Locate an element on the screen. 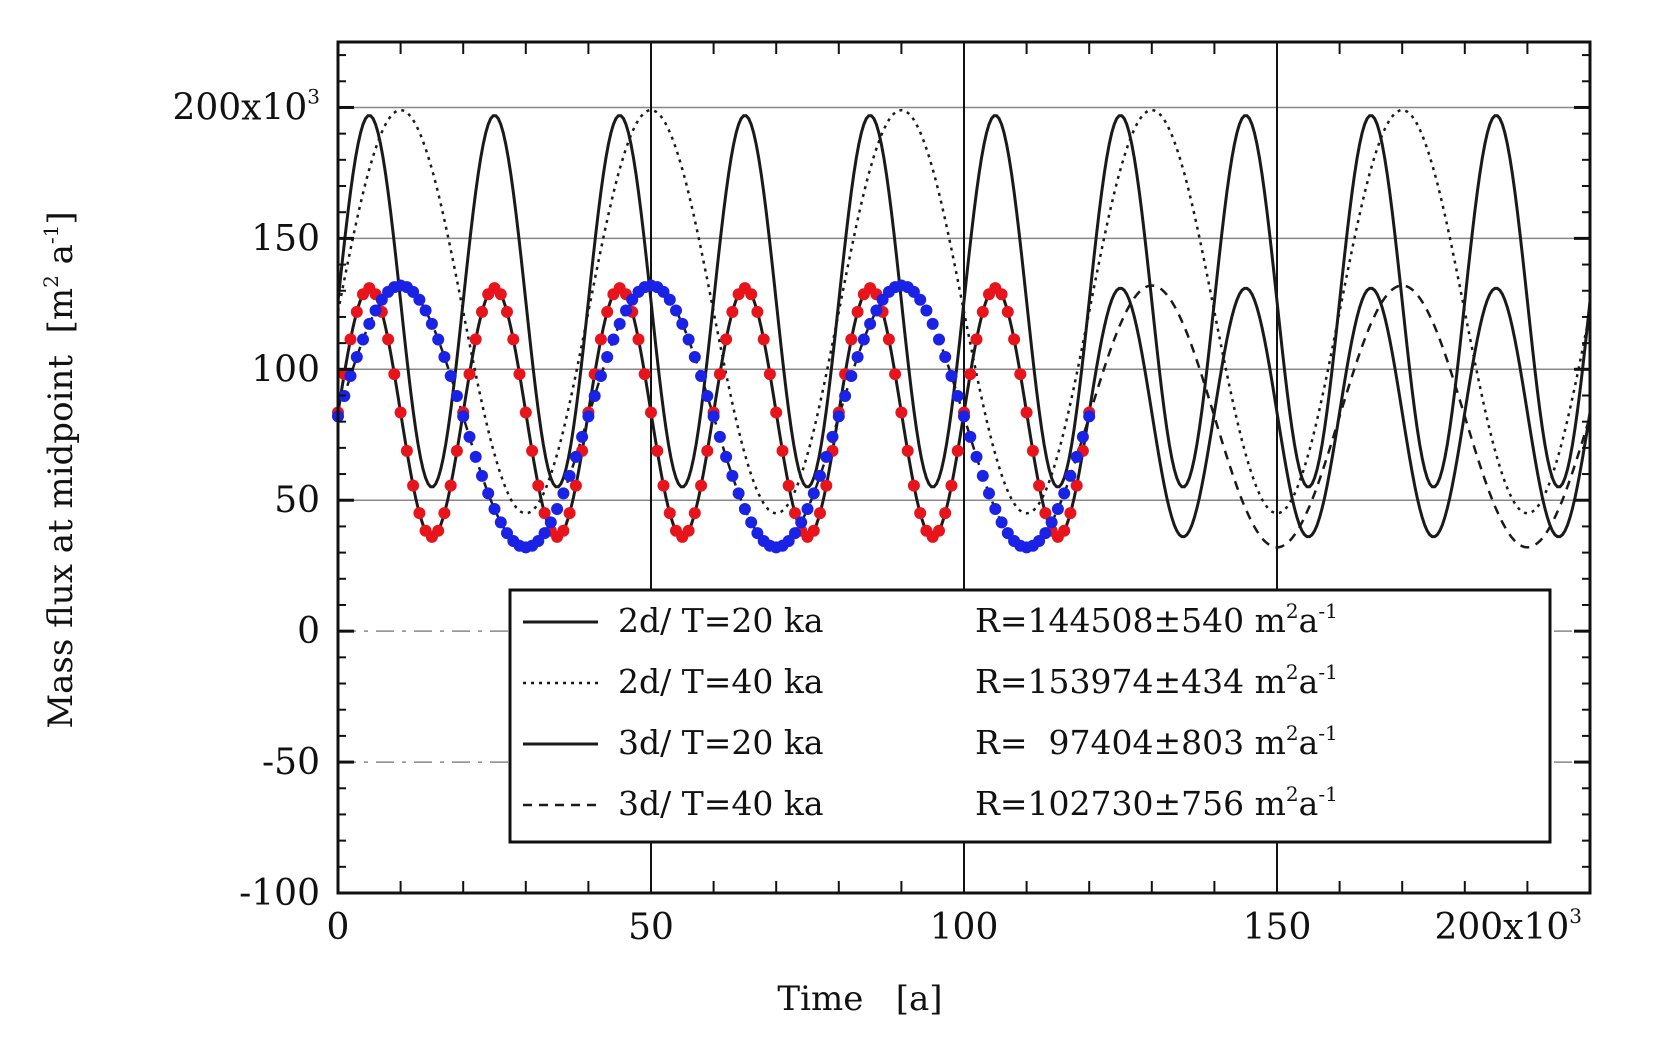 This screenshot has width=1667, height=1042. x-tick-label: 50 is located at coordinates (651, 927).